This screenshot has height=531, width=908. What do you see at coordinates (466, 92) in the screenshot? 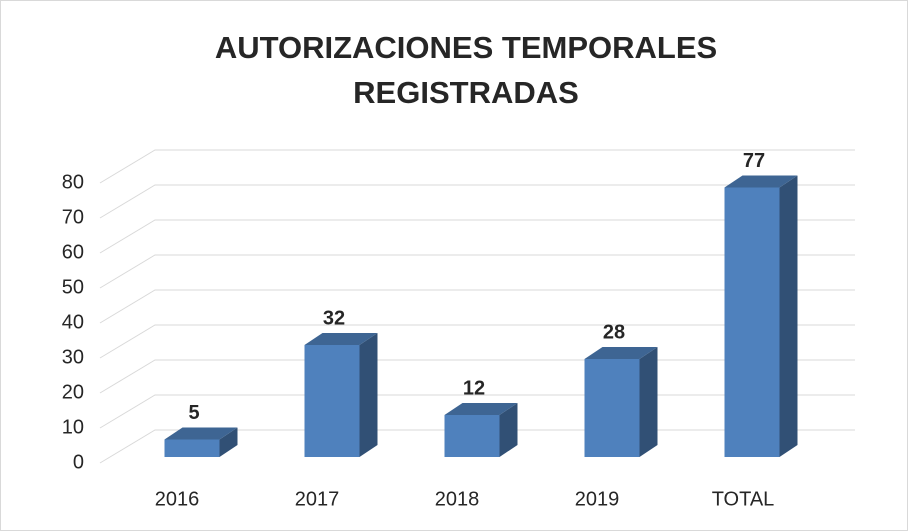
I see `chart-title: REGISTRADAS` at bounding box center [466, 92].